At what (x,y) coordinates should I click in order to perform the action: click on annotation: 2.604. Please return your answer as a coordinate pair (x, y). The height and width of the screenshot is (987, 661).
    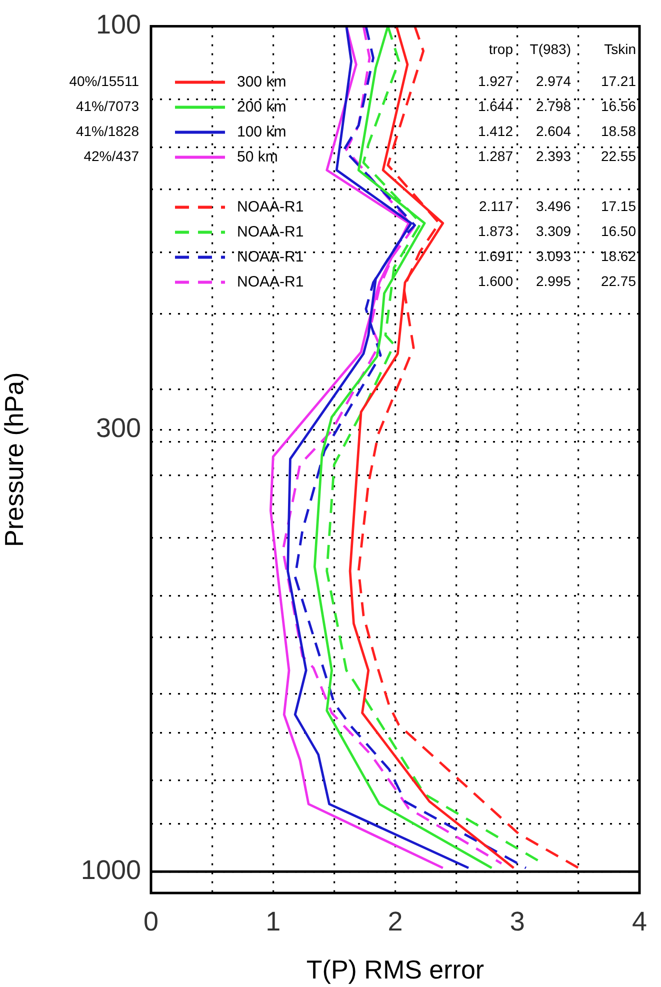
    Looking at the image, I should click on (554, 131).